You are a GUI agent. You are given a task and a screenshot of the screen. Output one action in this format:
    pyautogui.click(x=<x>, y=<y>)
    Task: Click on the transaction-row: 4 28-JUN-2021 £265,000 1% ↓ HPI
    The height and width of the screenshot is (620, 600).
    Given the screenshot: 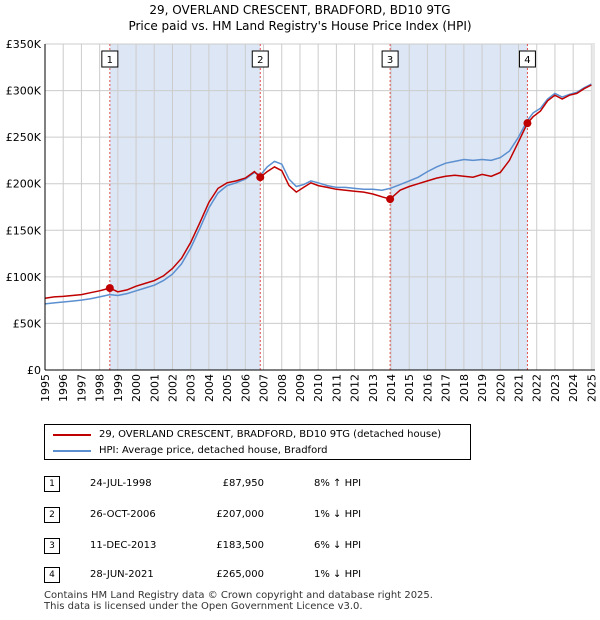 What is the action you would take?
    pyautogui.click(x=244, y=575)
    